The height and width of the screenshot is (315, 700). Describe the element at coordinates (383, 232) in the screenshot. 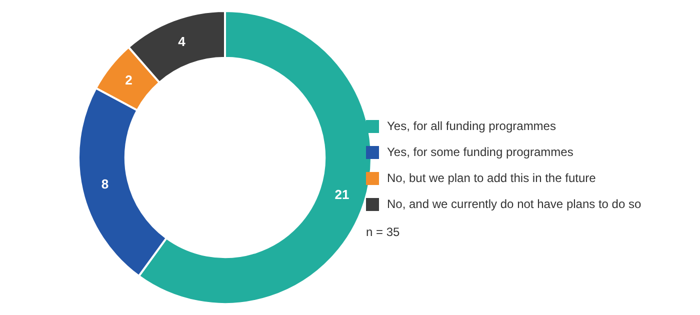

I see `text: n = 35` at that location.